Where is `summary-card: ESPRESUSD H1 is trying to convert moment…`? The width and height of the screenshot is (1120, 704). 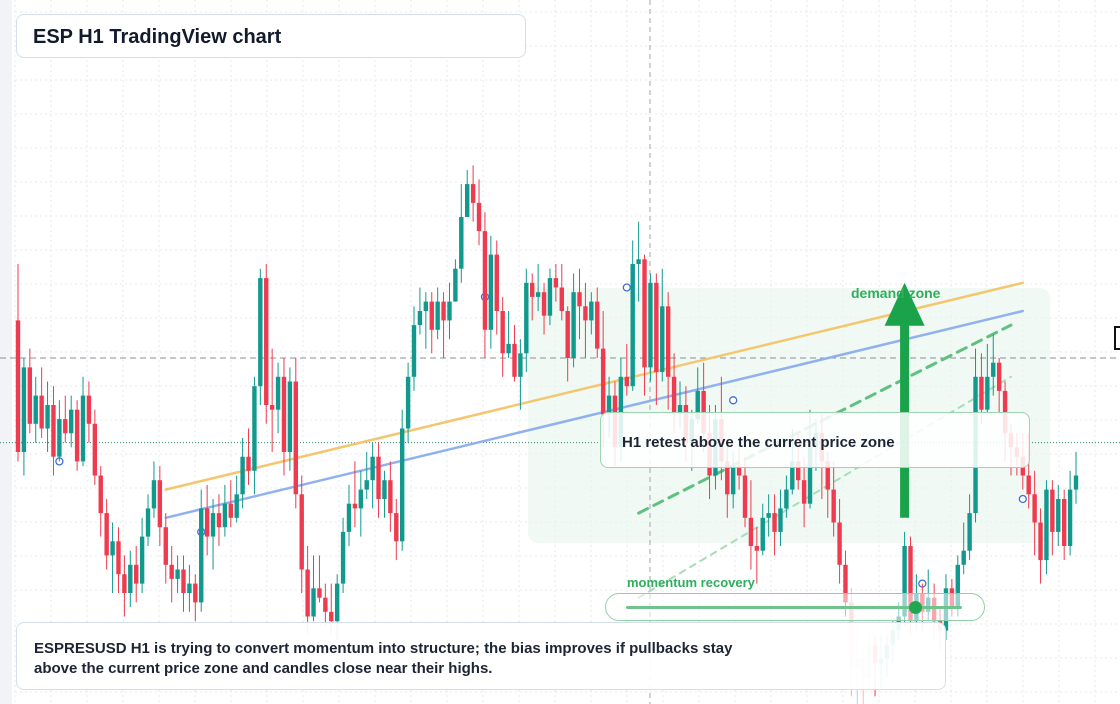 summary-card: ESPRESUSD H1 is trying to convert moment… is located at coordinates (481, 656).